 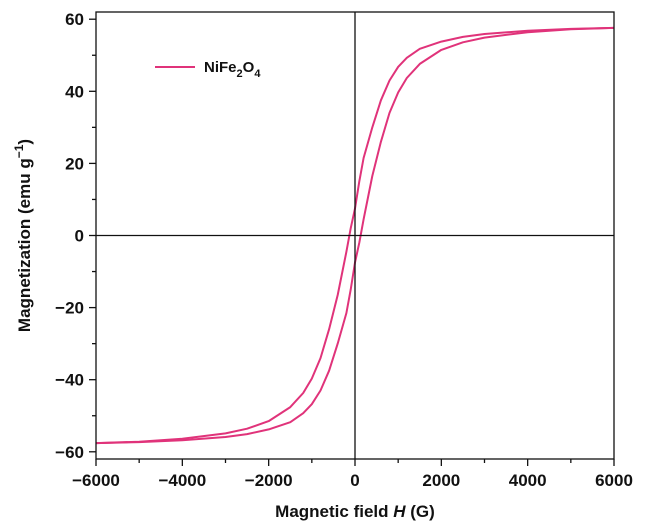 What do you see at coordinates (69, 452) in the screenshot?
I see `y-tick-label: −60` at bounding box center [69, 452].